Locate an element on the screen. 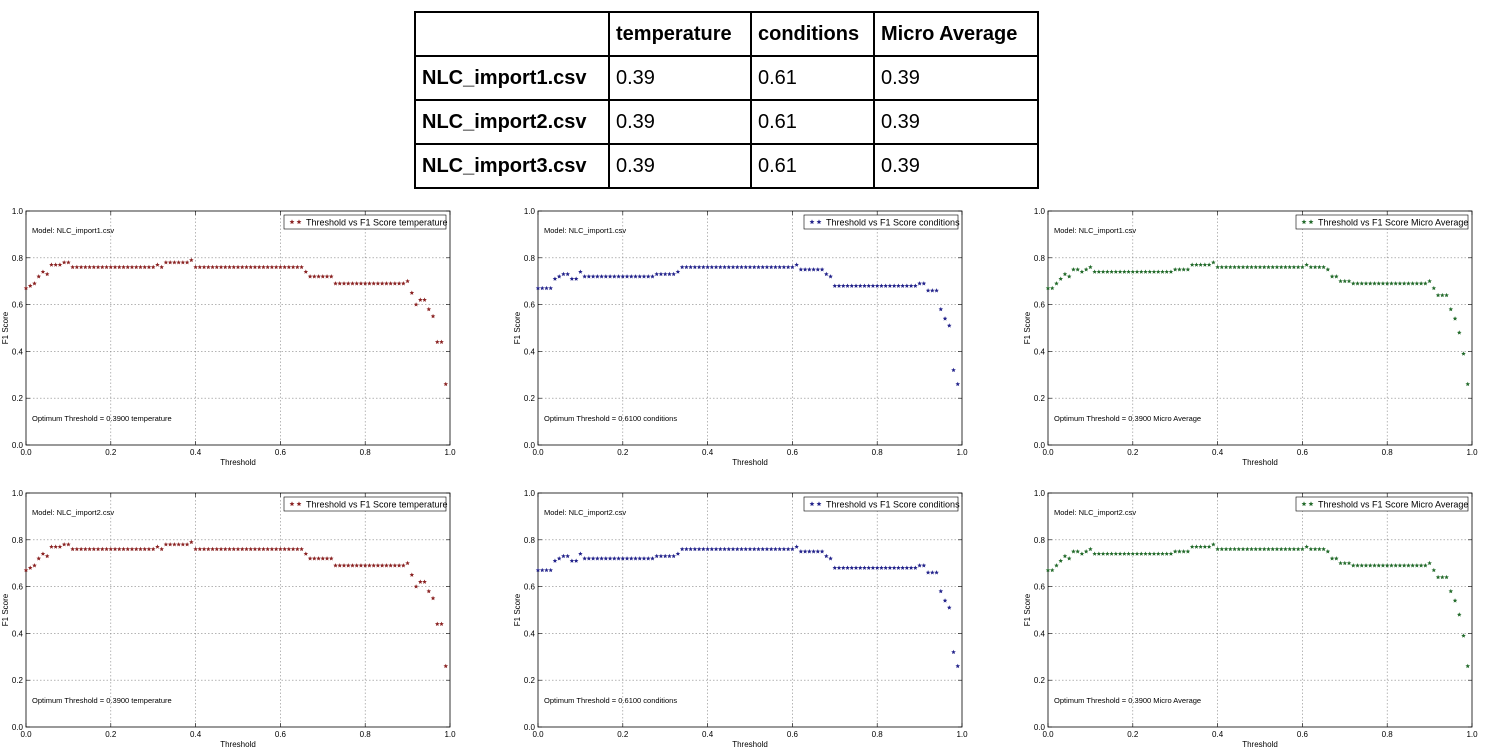  table-header-row: temperature conditions Micro Average is located at coordinates (726, 34).